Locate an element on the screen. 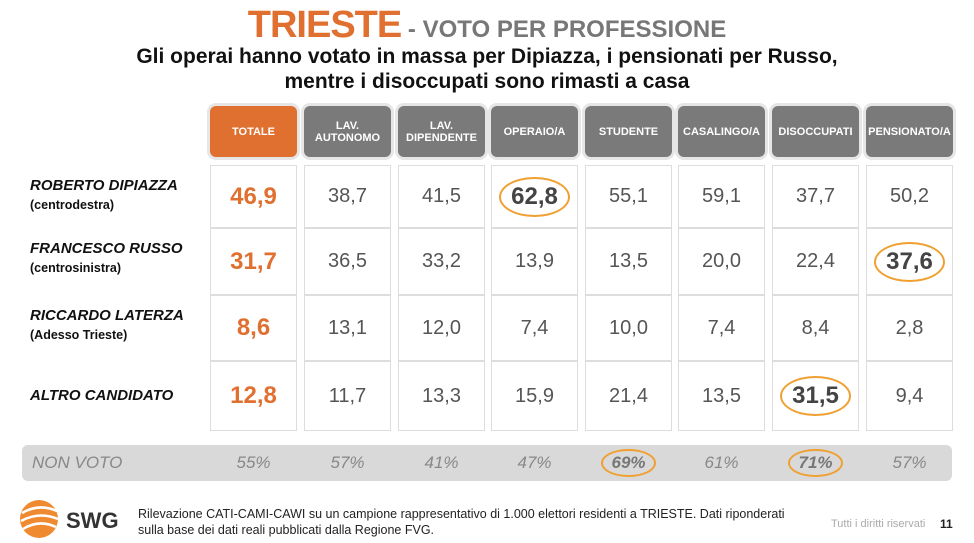  rights-text: Tutti i diritti riservati is located at coordinates (878, 524).